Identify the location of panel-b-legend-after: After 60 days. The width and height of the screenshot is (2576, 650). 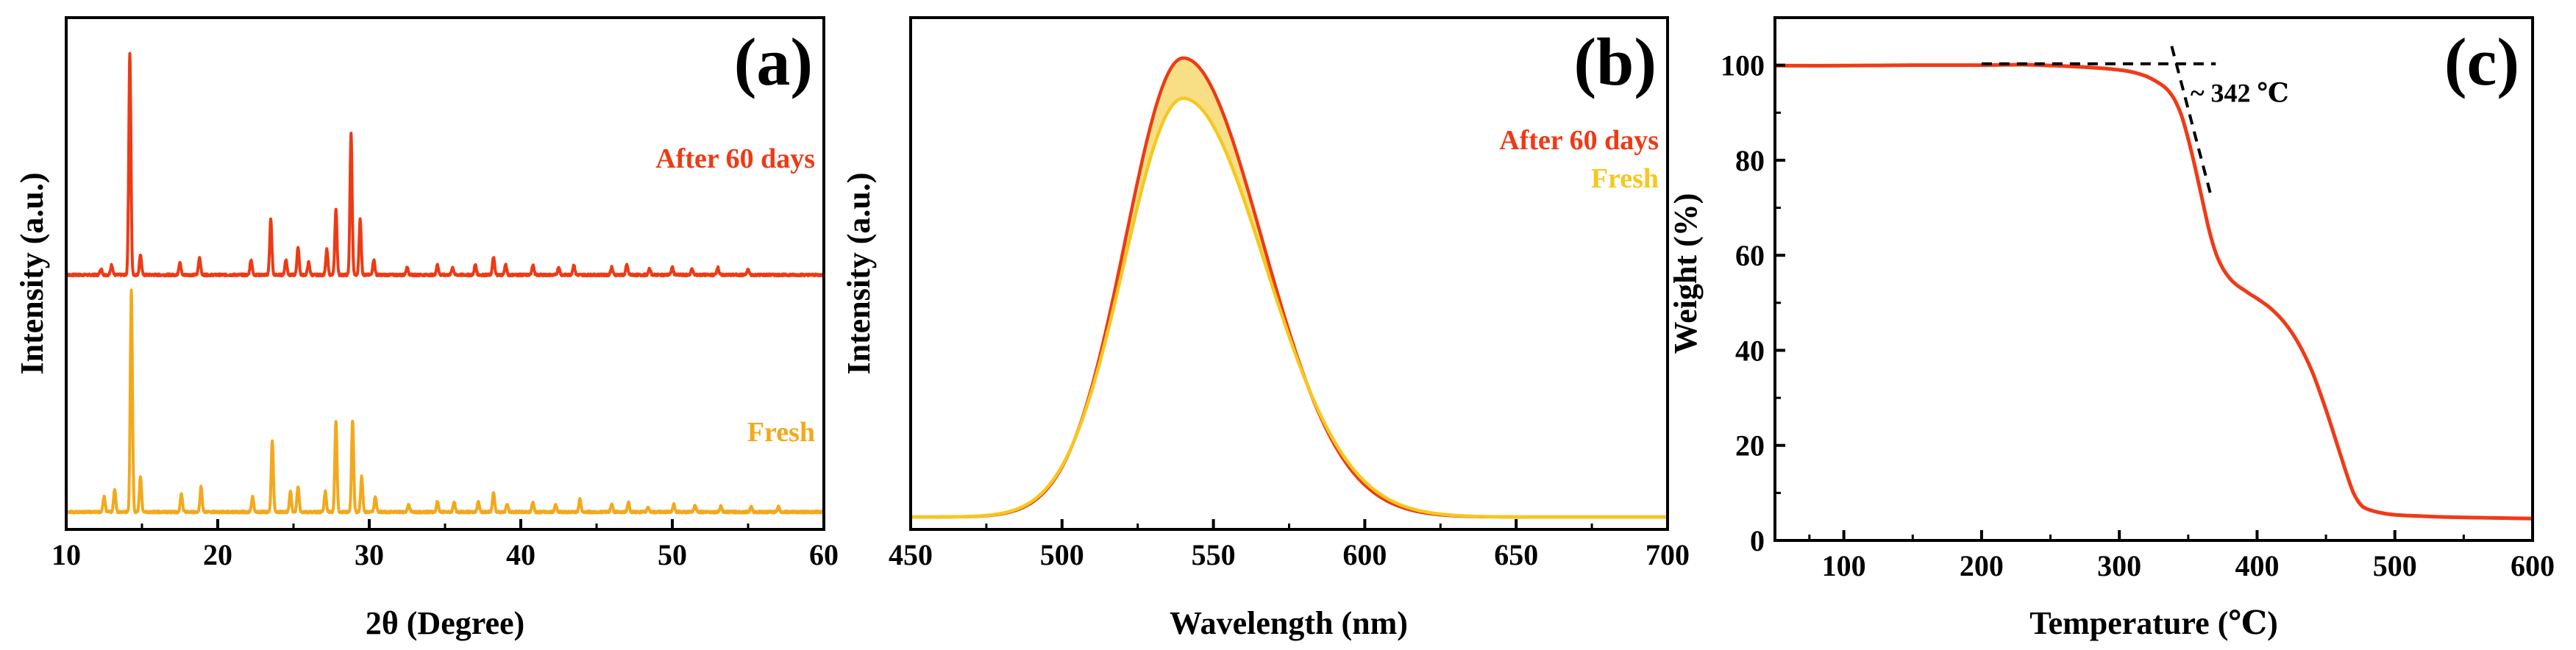
(1579, 141).